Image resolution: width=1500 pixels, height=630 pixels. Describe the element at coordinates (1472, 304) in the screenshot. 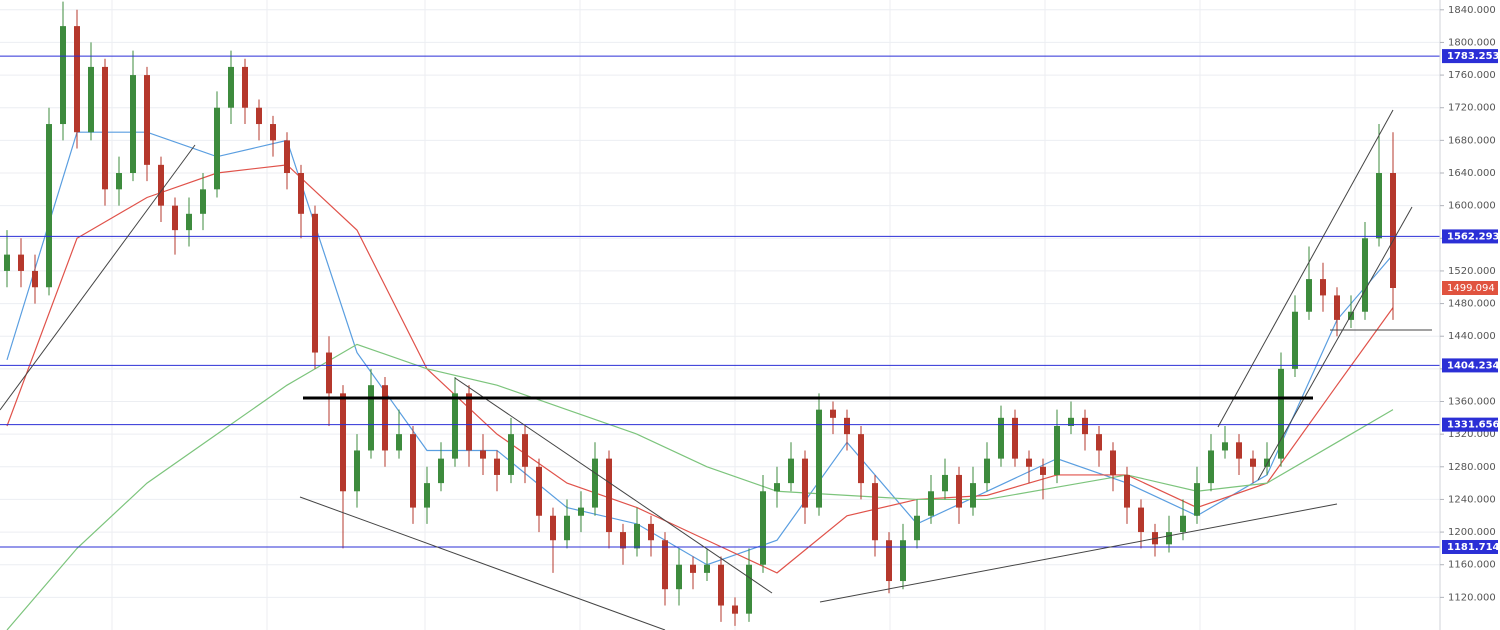

I see `y-tick-label: 1480.000` at that location.